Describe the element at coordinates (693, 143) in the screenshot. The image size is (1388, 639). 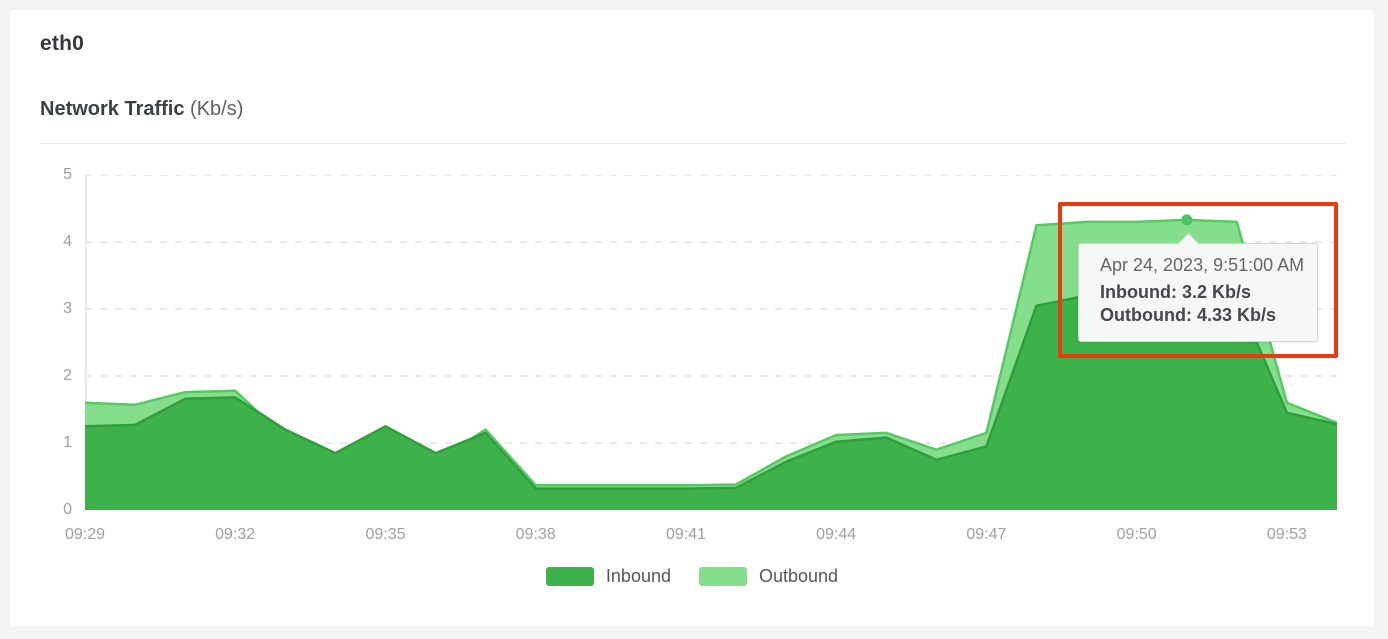
I see `header-divider` at that location.